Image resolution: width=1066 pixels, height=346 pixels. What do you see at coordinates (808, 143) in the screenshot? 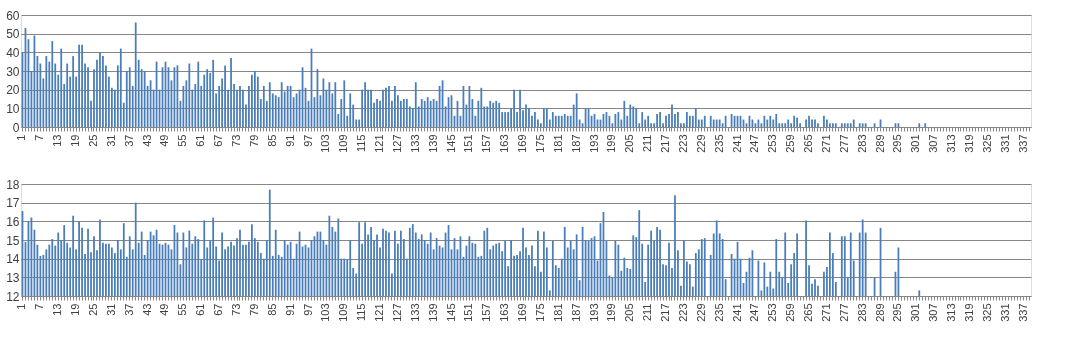
I see `x-tick-label: 265` at bounding box center [808, 143].